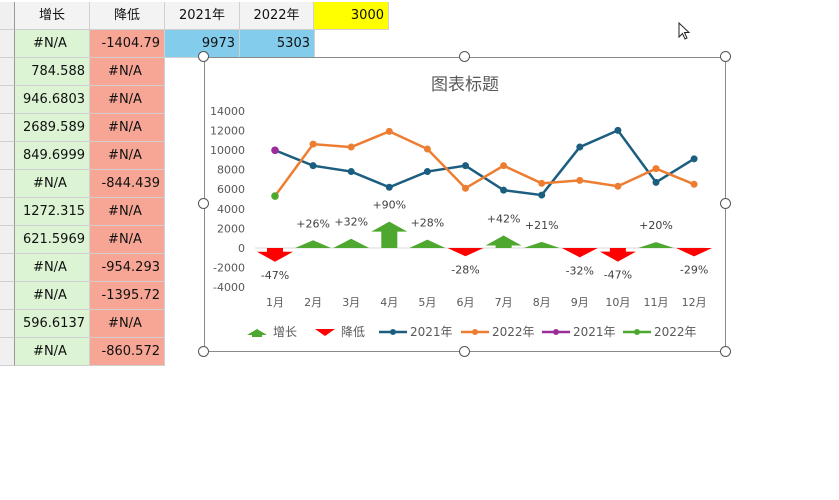 The width and height of the screenshot is (839, 500). Describe the element at coordinates (127, 352) in the screenshot. I see `decrease-cell: -860.572` at that location.